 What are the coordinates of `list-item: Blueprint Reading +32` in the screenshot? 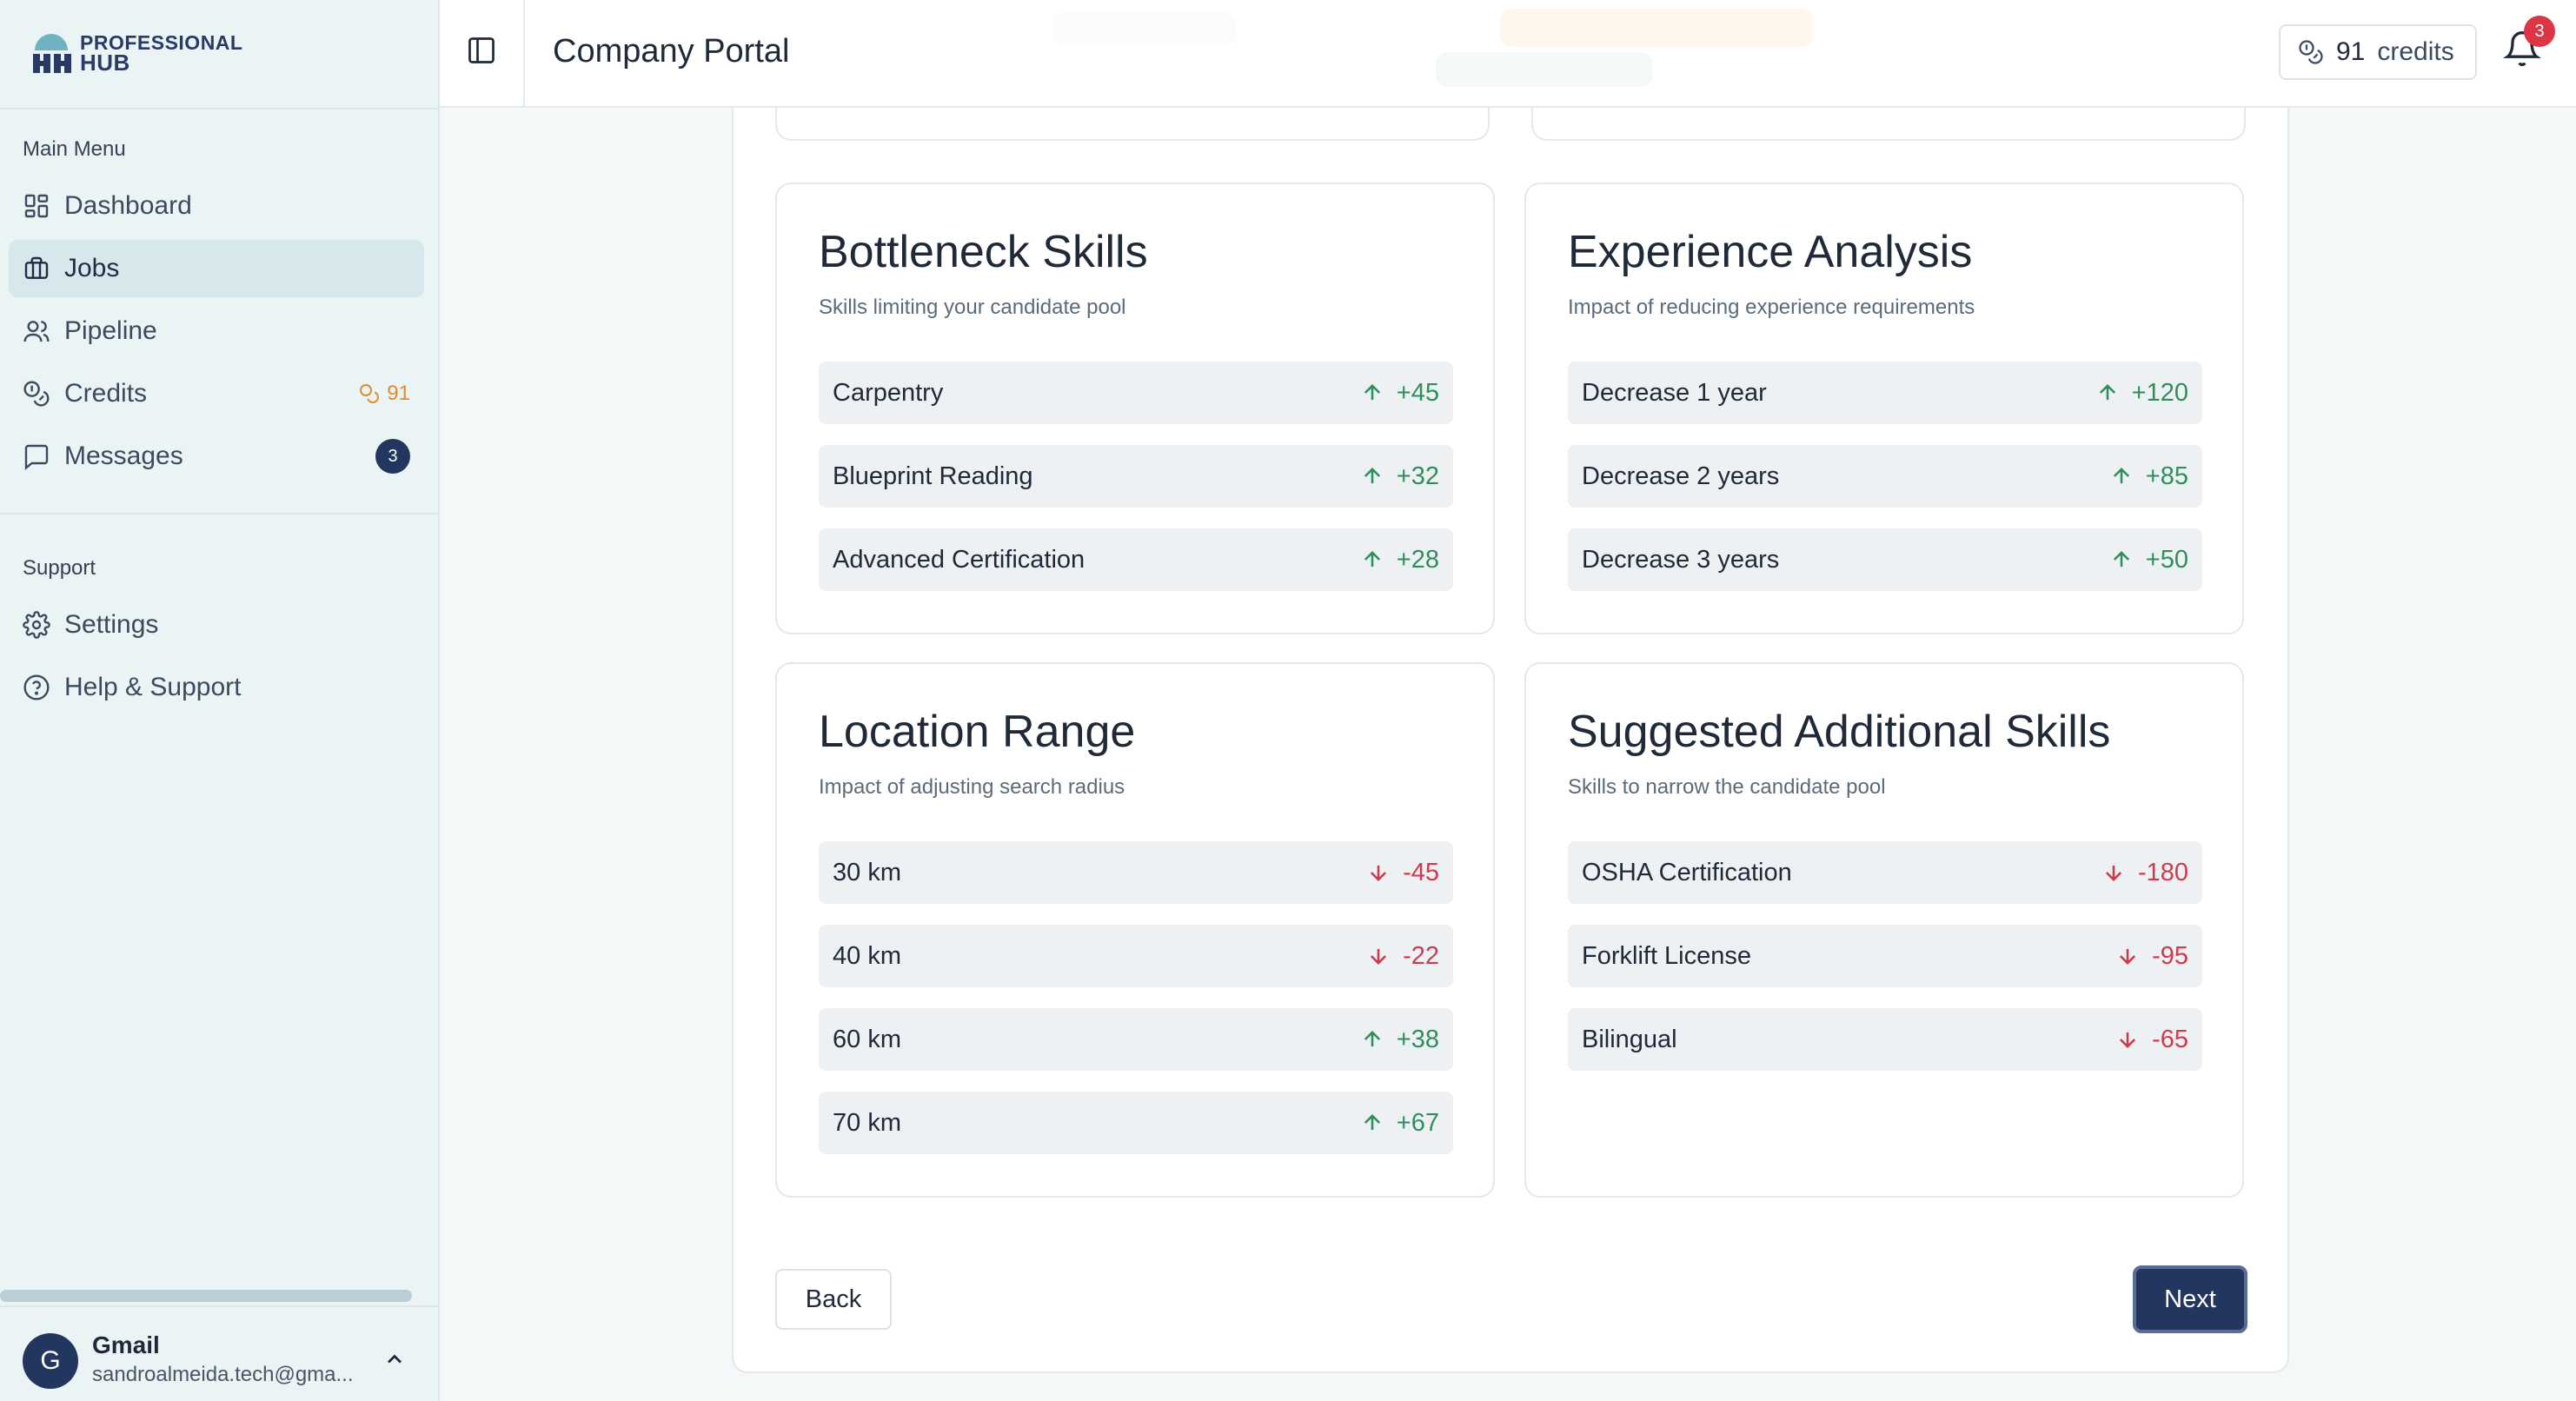 It's located at (1136, 476).